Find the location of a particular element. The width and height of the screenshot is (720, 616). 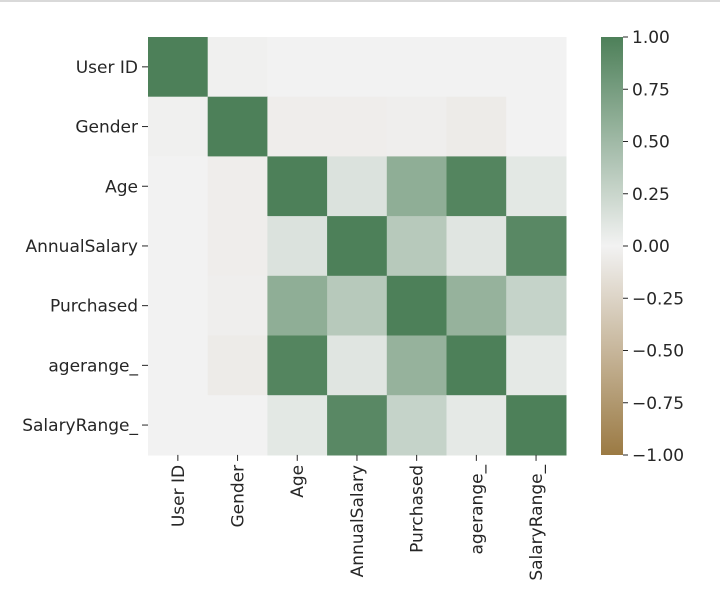

colorbar-gradient is located at coordinates (612, 246).